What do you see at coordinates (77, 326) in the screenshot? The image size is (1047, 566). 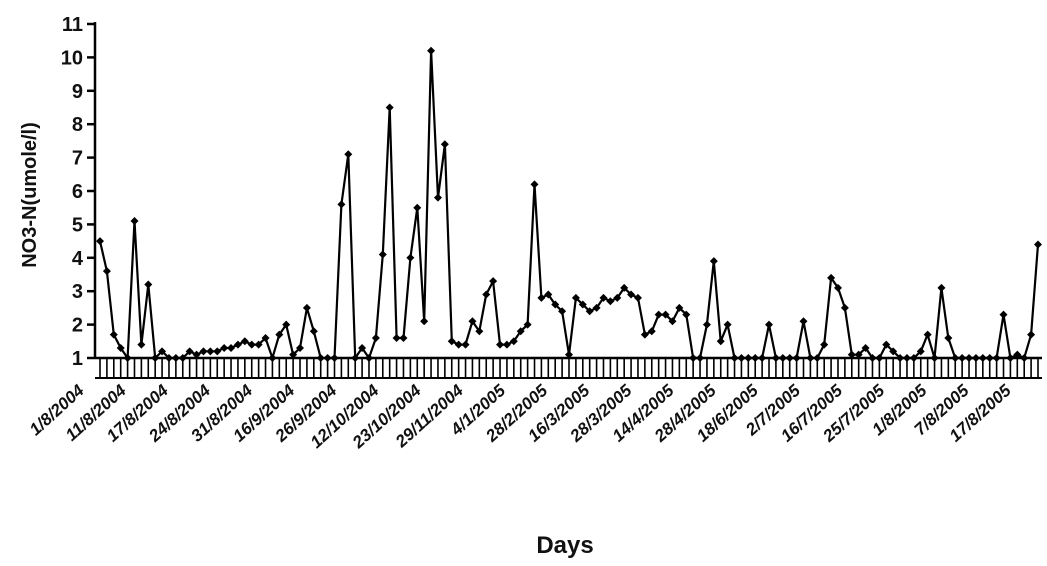 I see `y-tick-label: 2` at bounding box center [77, 326].